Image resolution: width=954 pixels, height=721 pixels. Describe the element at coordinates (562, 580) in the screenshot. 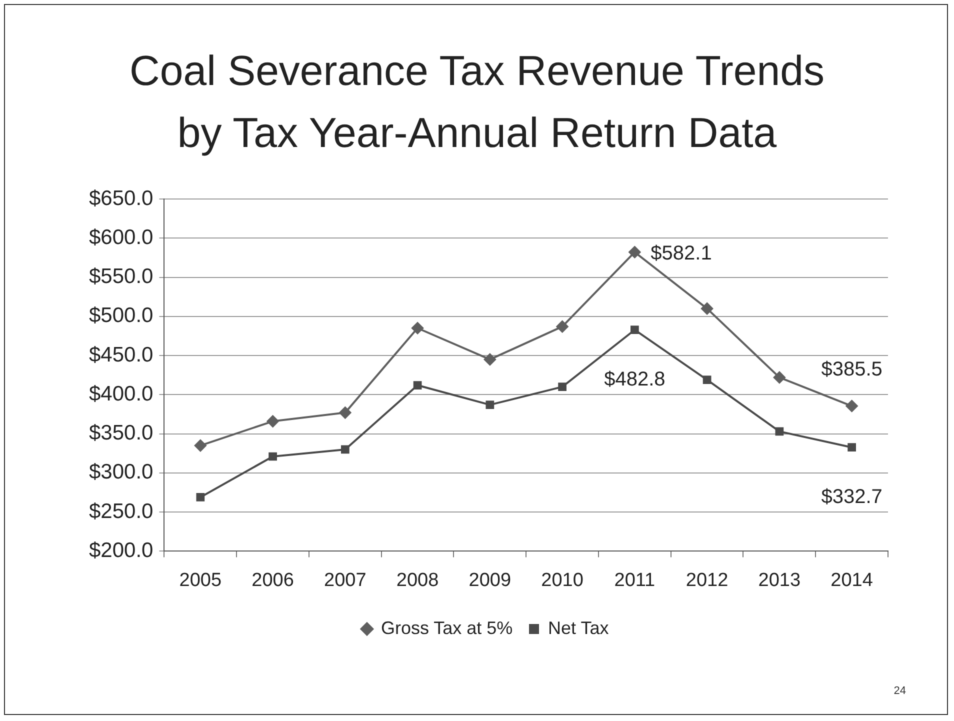

I see `x-tick-label: 2010` at that location.